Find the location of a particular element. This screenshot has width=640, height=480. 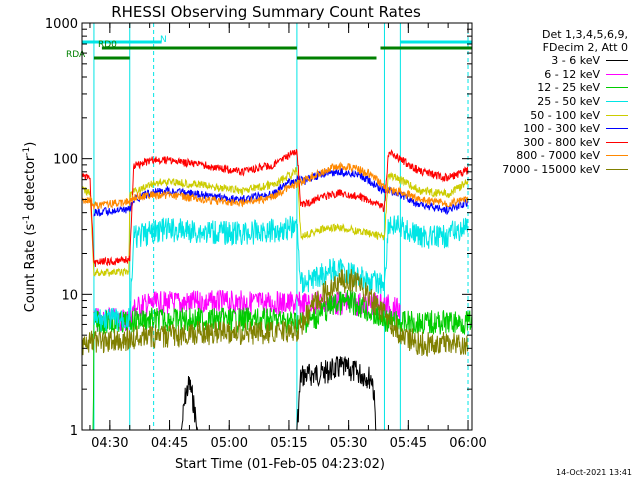

x-axis-label: Start Time (01-Feb-05 04:23:02) is located at coordinates (280, 464).